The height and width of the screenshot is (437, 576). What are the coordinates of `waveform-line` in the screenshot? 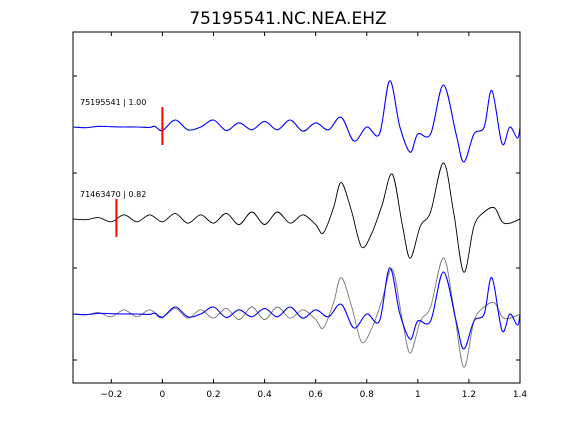 It's located at (296, 121).